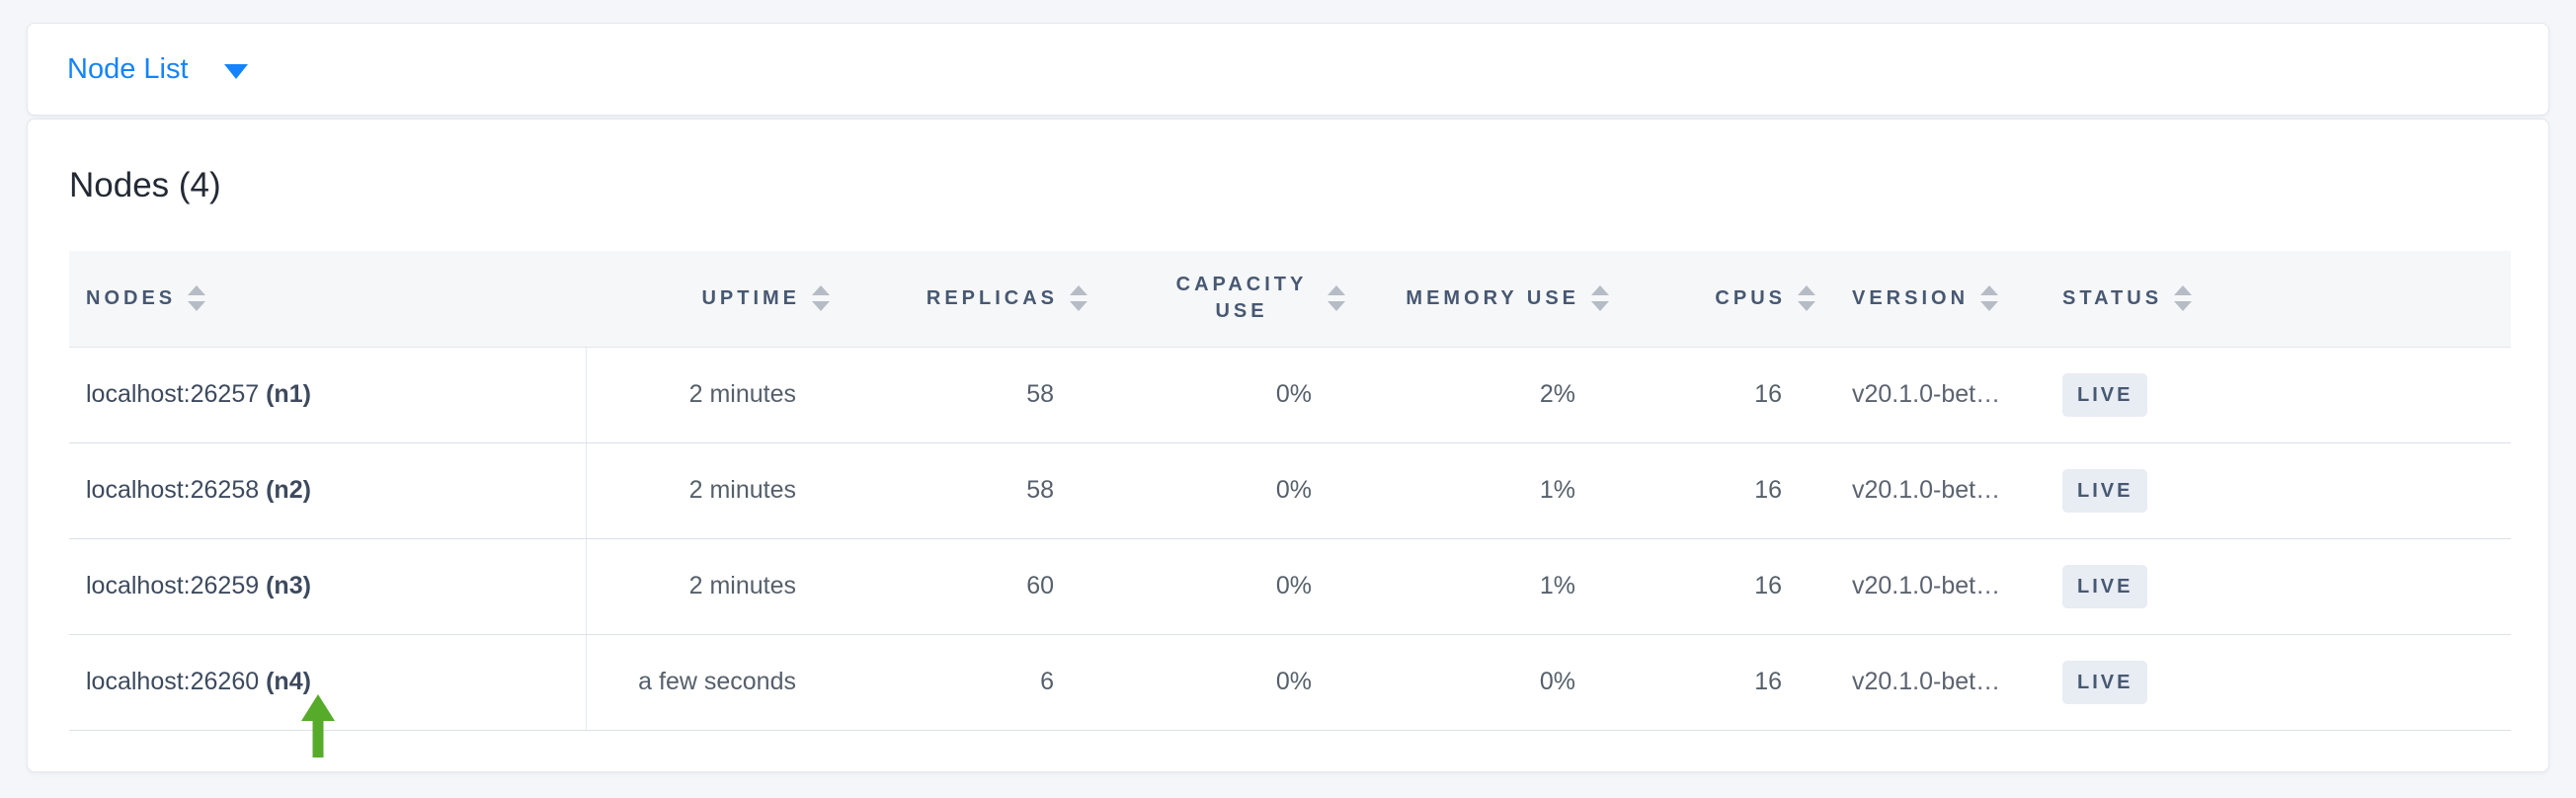  What do you see at coordinates (1722, 299) in the screenshot?
I see `column-header-cpus: CPUS` at bounding box center [1722, 299].